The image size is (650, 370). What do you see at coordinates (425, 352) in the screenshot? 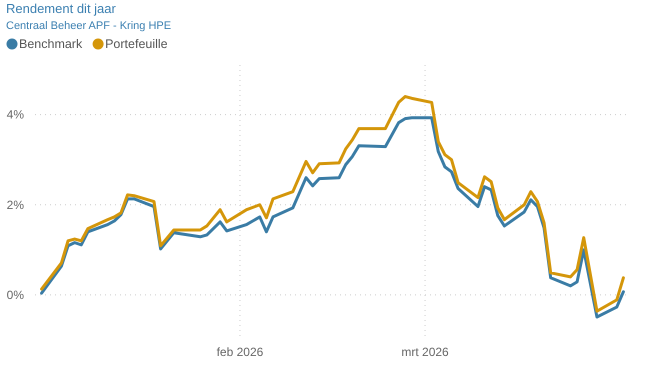
I see `x-tick-label: mrt 2026` at bounding box center [425, 352].